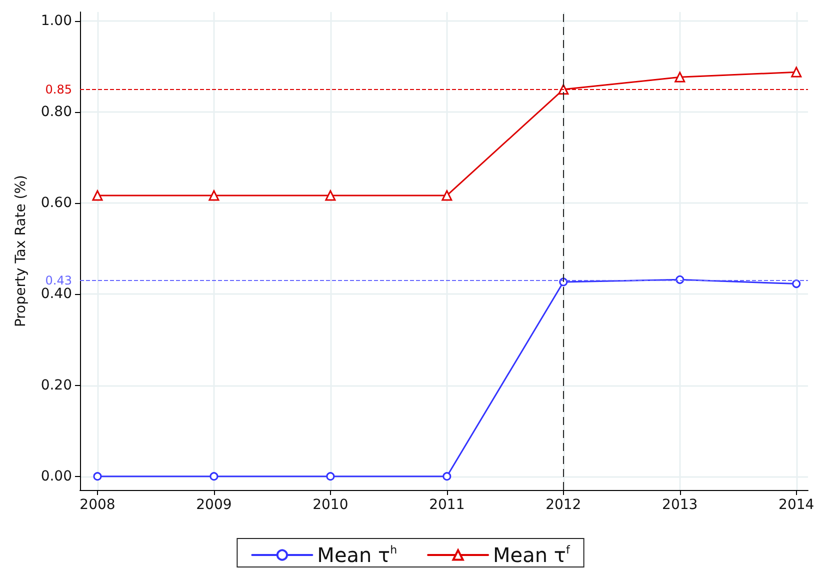  What do you see at coordinates (56, 21) in the screenshot?
I see `y-tick-label: 1.00` at bounding box center [56, 21].